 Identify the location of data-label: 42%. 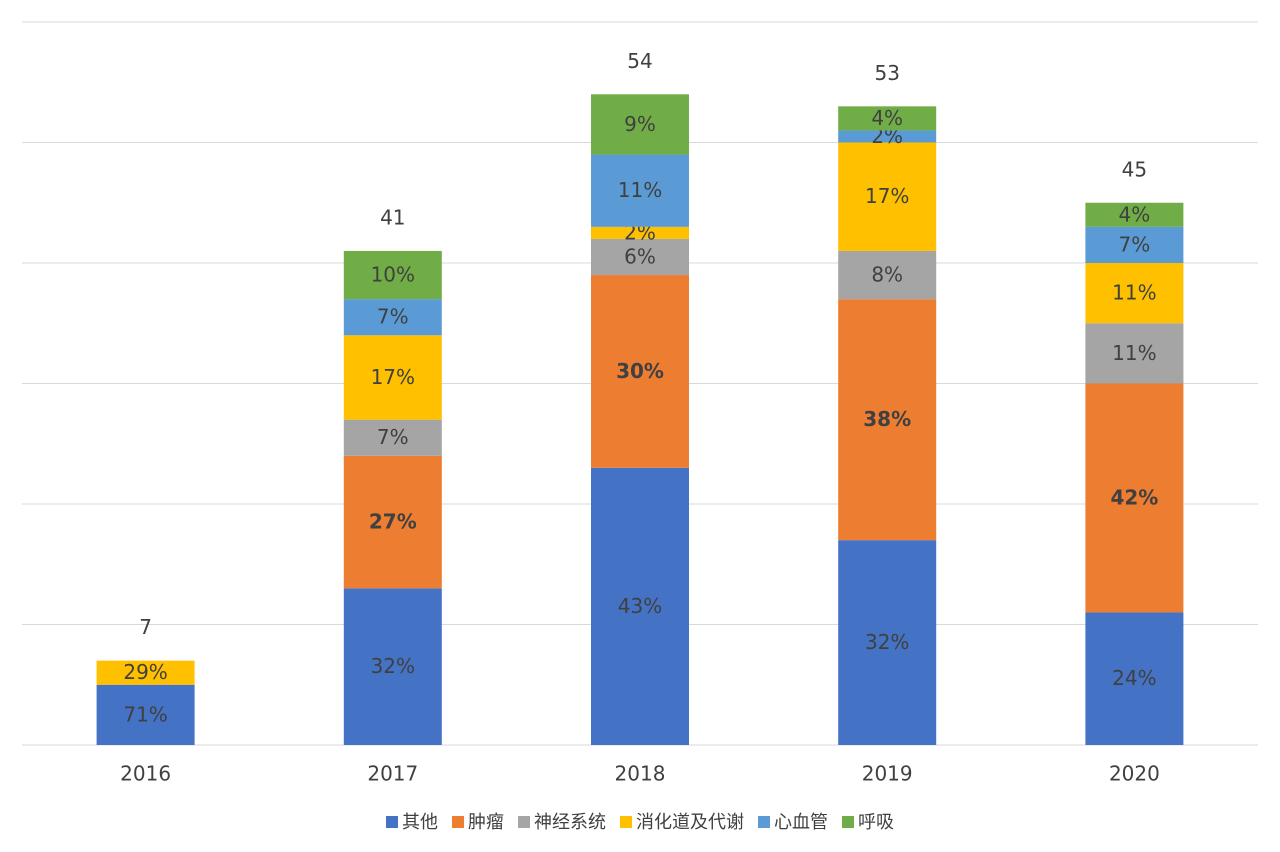
(1134, 497).